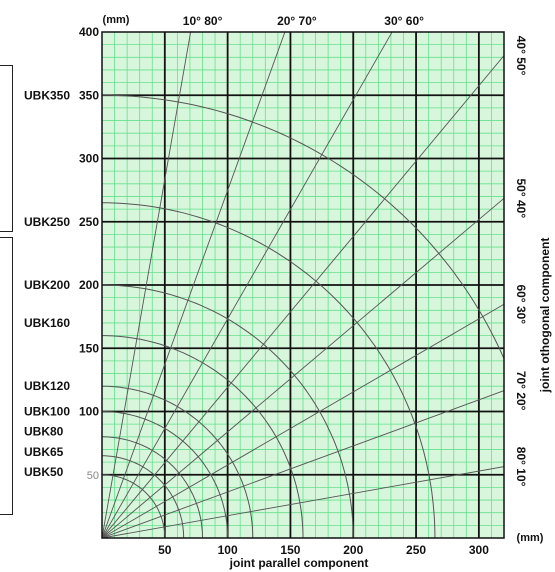  Describe the element at coordinates (404, 21) in the screenshot. I see `angle-label: 30° 60°` at that location.